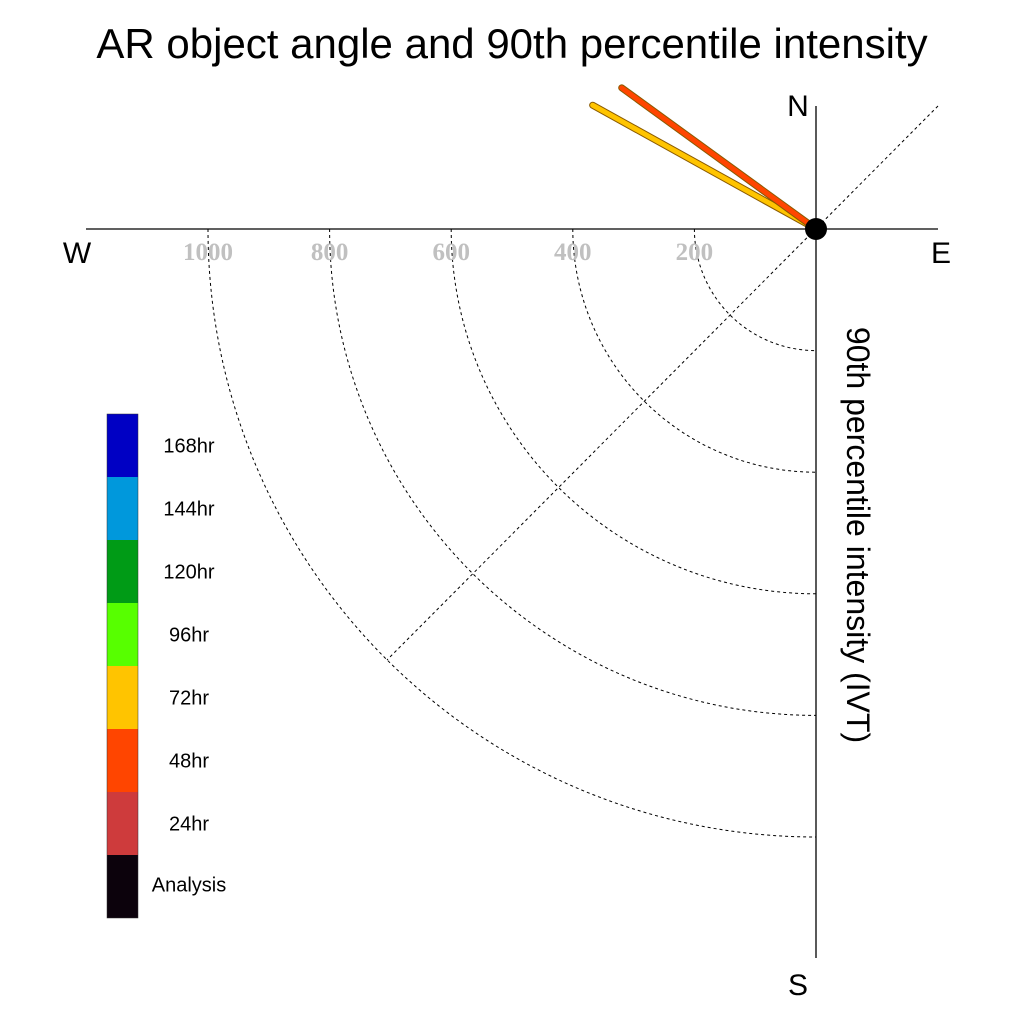  I want to click on y-axis-label: 90th percentile intensity (IVT), so click(858, 535).